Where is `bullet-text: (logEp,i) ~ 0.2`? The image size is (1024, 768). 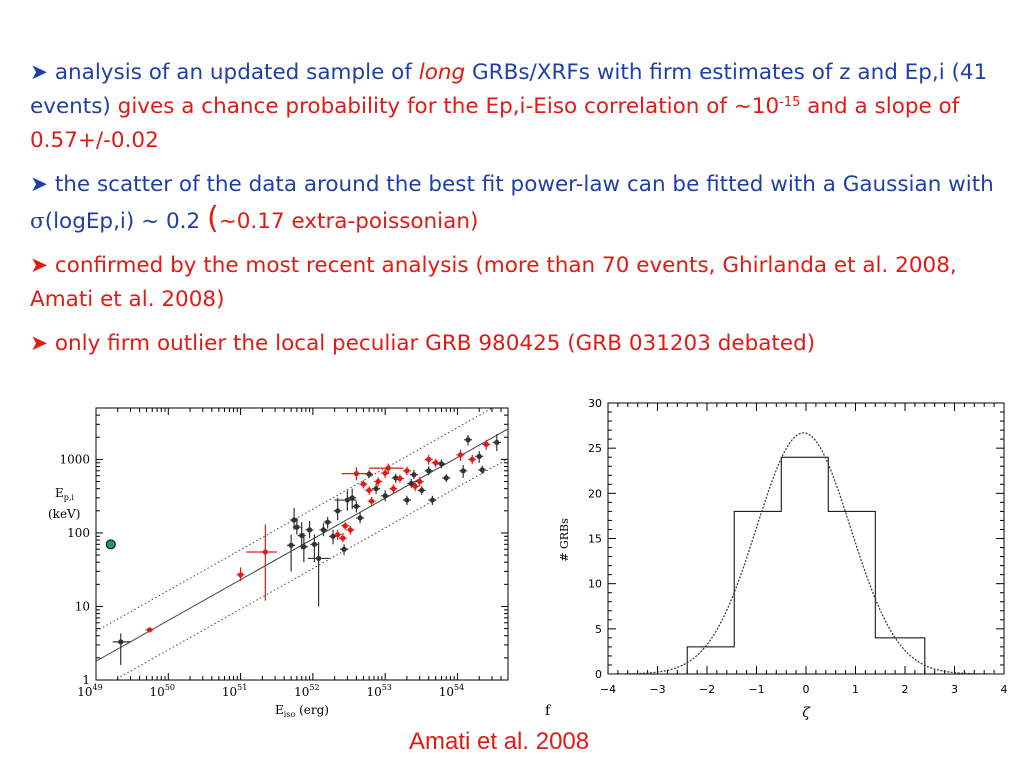 bullet-text: (logEp,i) ~ 0.2 is located at coordinates (125, 221).